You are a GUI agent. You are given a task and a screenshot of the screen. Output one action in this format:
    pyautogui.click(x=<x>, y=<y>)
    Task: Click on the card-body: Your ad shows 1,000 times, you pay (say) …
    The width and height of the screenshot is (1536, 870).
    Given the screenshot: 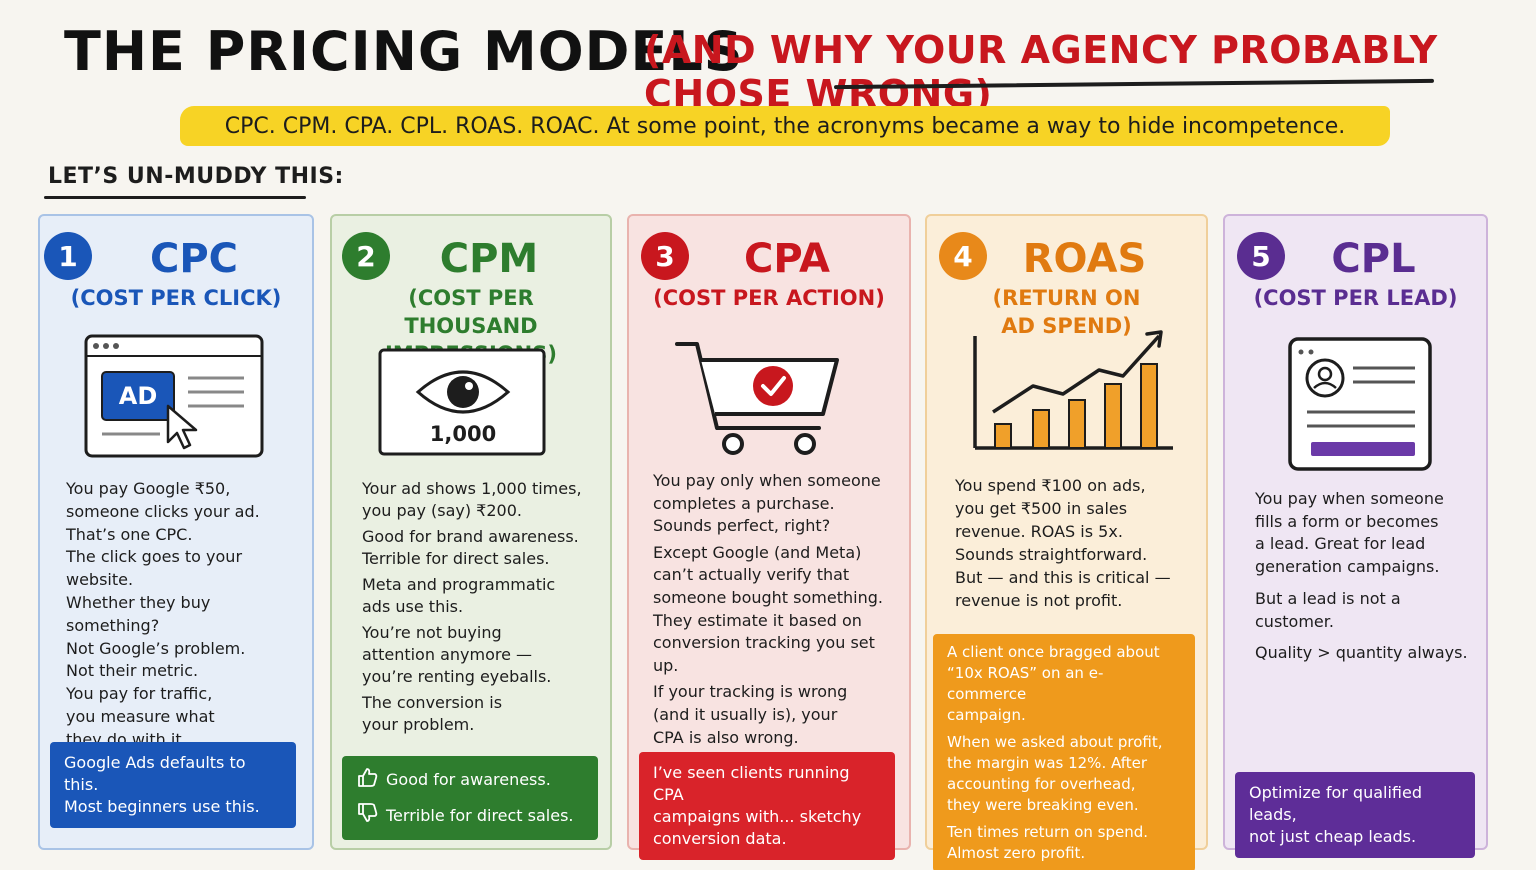 What is the action you would take?
    pyautogui.click(x=481, y=609)
    